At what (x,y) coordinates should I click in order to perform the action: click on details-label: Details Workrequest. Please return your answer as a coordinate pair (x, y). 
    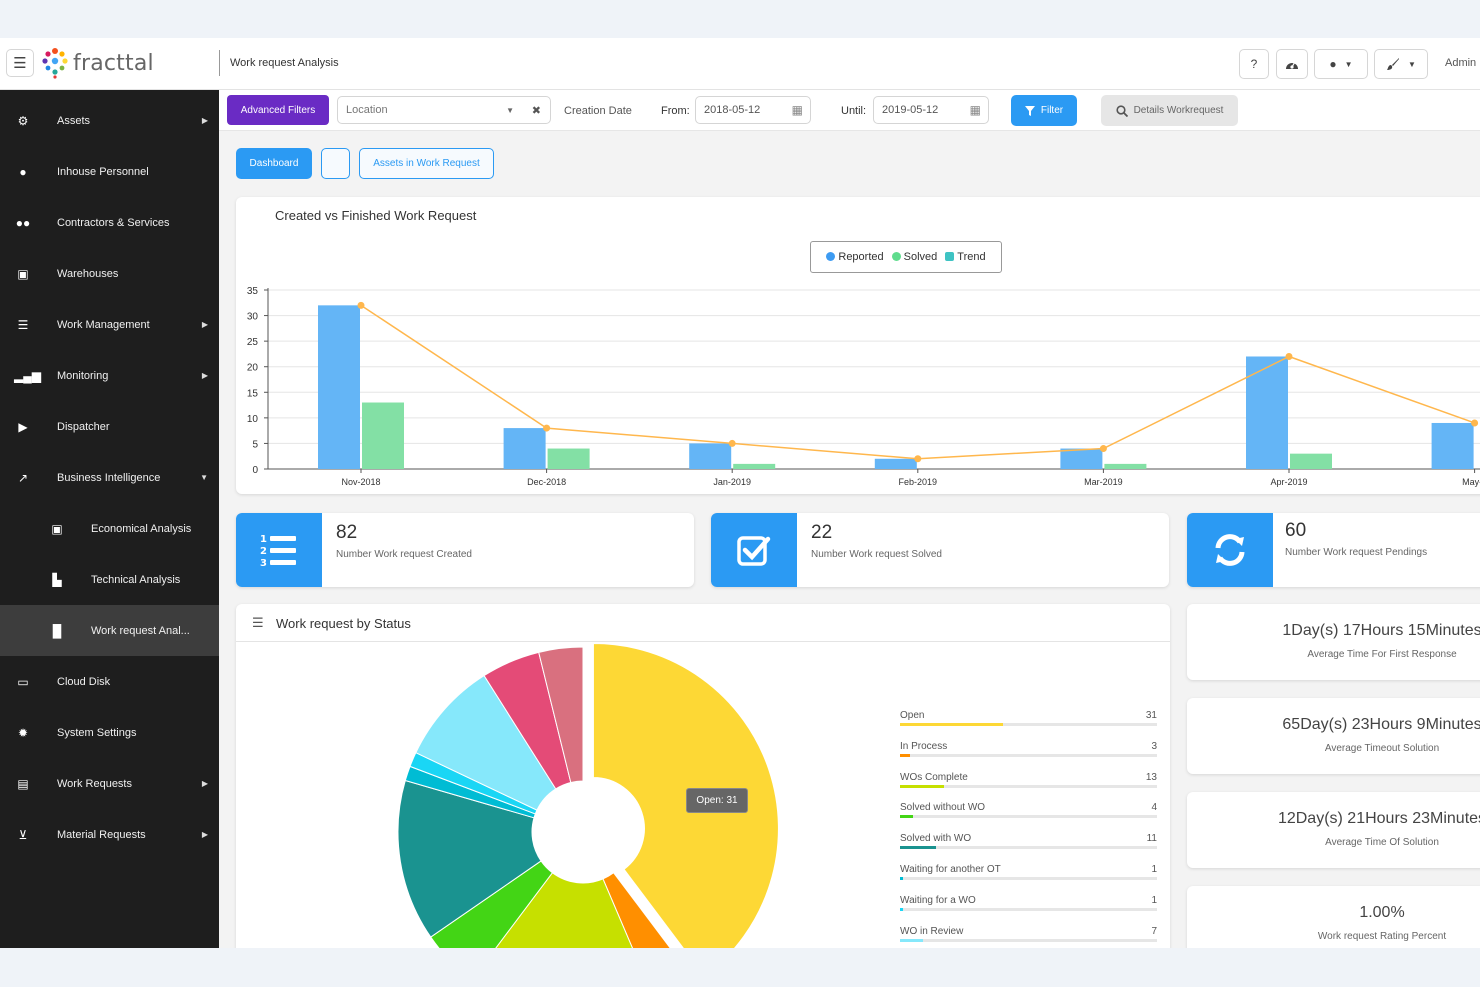
    Looking at the image, I should click on (1178, 110).